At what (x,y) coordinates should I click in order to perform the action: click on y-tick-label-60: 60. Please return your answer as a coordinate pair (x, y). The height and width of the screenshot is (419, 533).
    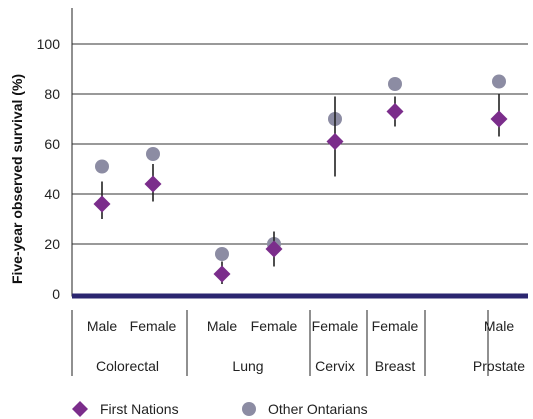
    Looking at the image, I should click on (52, 144).